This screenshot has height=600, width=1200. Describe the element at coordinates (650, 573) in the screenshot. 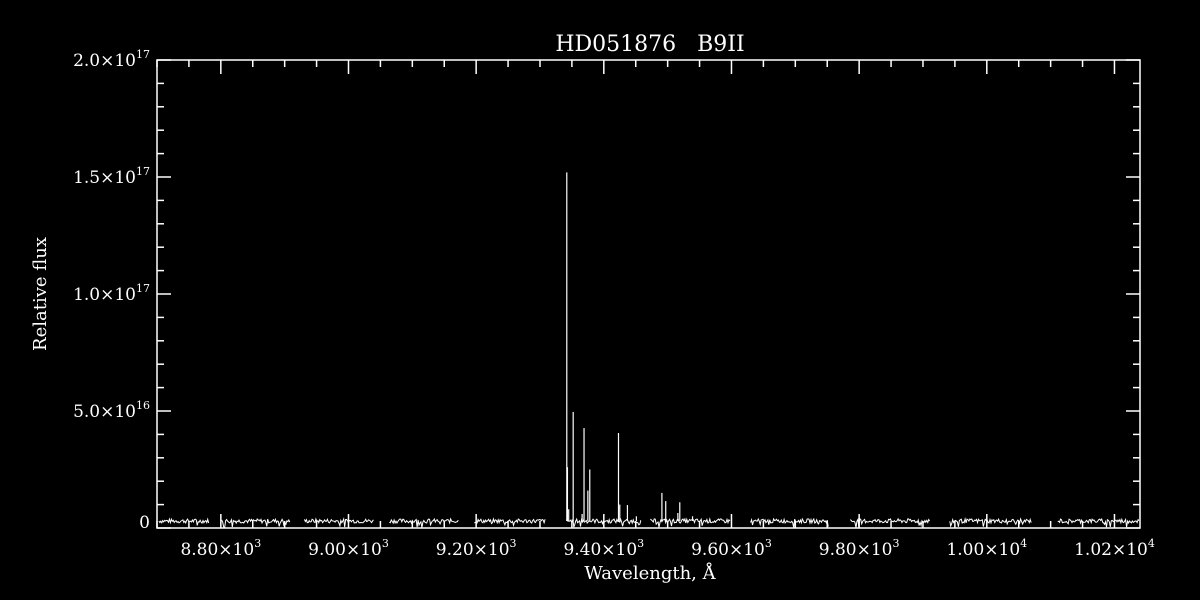

I see `x-axis-label: Wavelength, Å` at that location.